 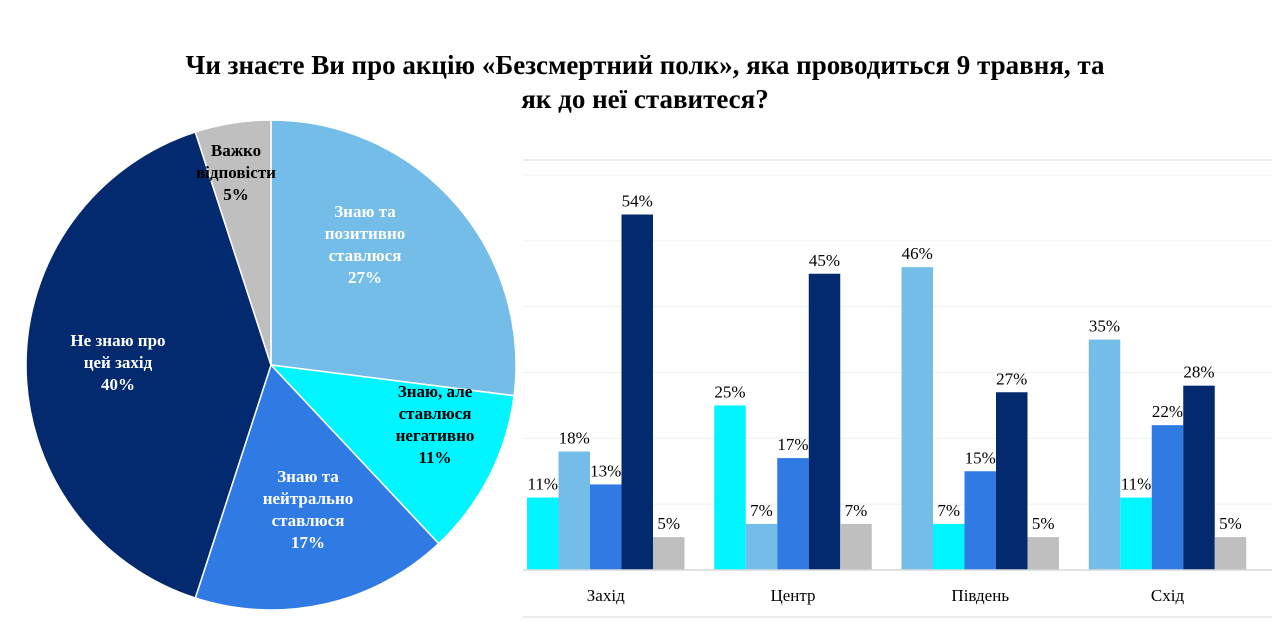 What do you see at coordinates (434, 457) in the screenshot?
I see `pie-value-label: 11%` at bounding box center [434, 457].